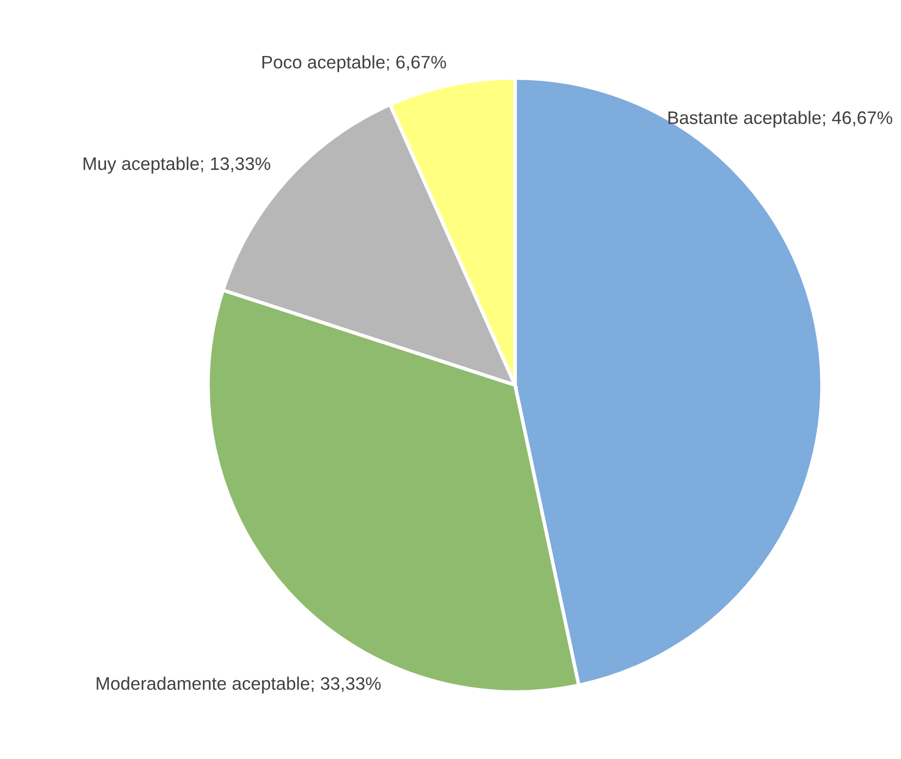 The height and width of the screenshot is (759, 901). What do you see at coordinates (780, 119) in the screenshot?
I see `slice-label: Bastante aceptable; 46,67%` at bounding box center [780, 119].